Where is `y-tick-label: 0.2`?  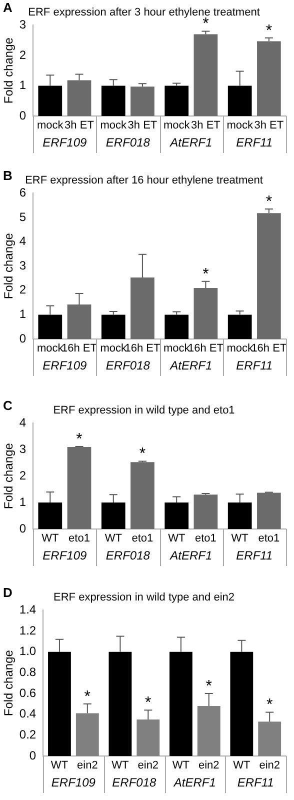
y-tick-label: 0.2 is located at coordinates (27, 734).